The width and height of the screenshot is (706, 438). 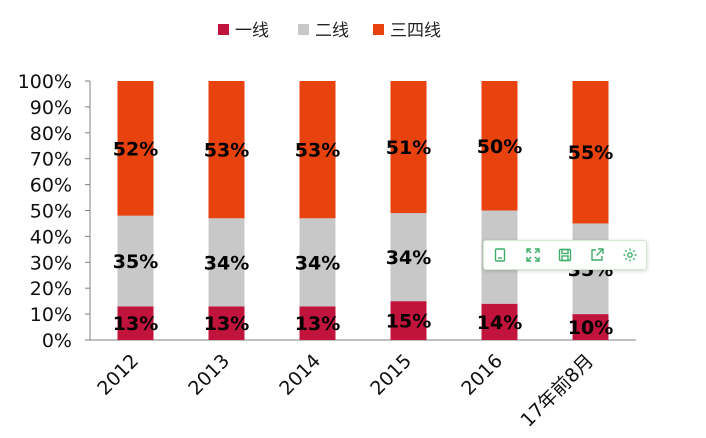 I want to click on floating-toolbar, so click(x=565, y=255).